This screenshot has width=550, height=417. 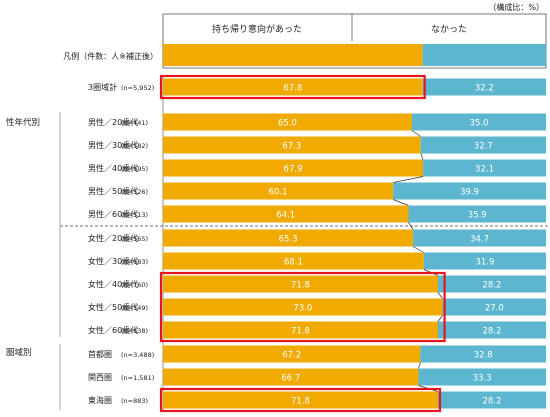 What do you see at coordinates (134, 308) in the screenshot?
I see `row-count: (n=549)` at bounding box center [134, 308].